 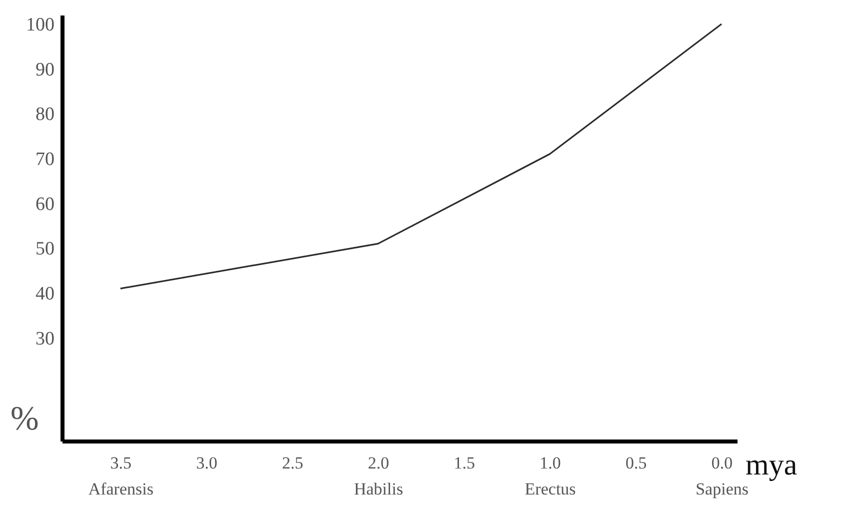 I want to click on x-tick-label: 2.0 Habilis, so click(x=379, y=476).